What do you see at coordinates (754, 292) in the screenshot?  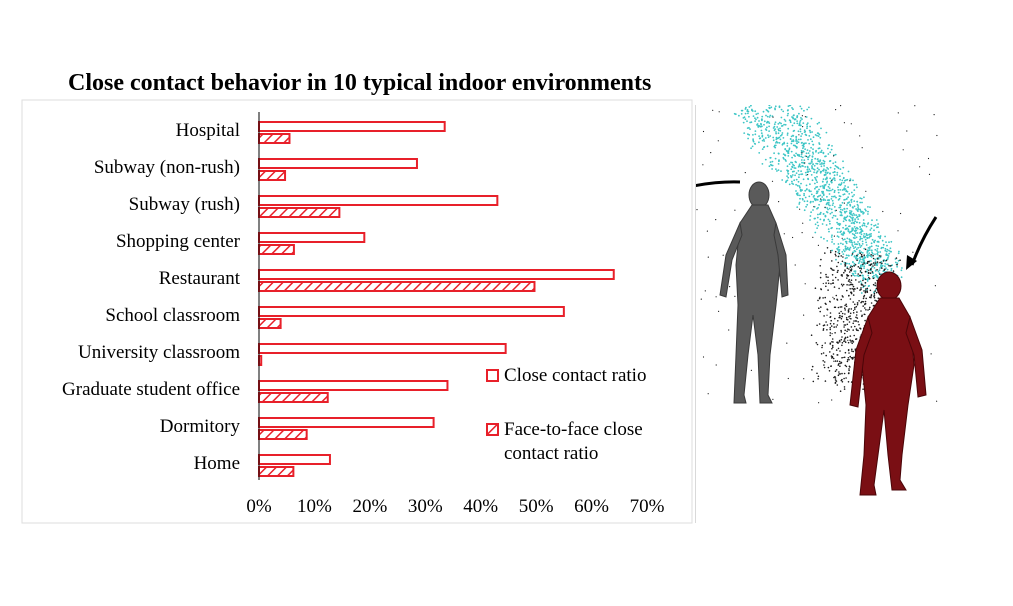 I see `gray-human-figure-icon` at bounding box center [754, 292].